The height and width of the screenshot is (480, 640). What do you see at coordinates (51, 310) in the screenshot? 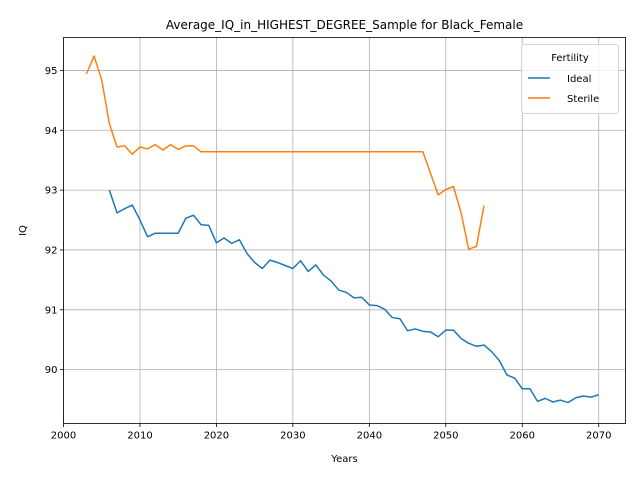
I see `y-tick-label-91: 91` at bounding box center [51, 310].